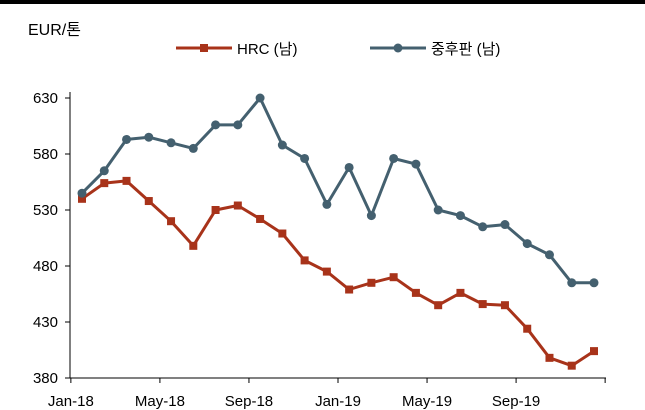 This screenshot has height=410, width=645. I want to click on legend-item-hrc: HRC (남), so click(236, 48).